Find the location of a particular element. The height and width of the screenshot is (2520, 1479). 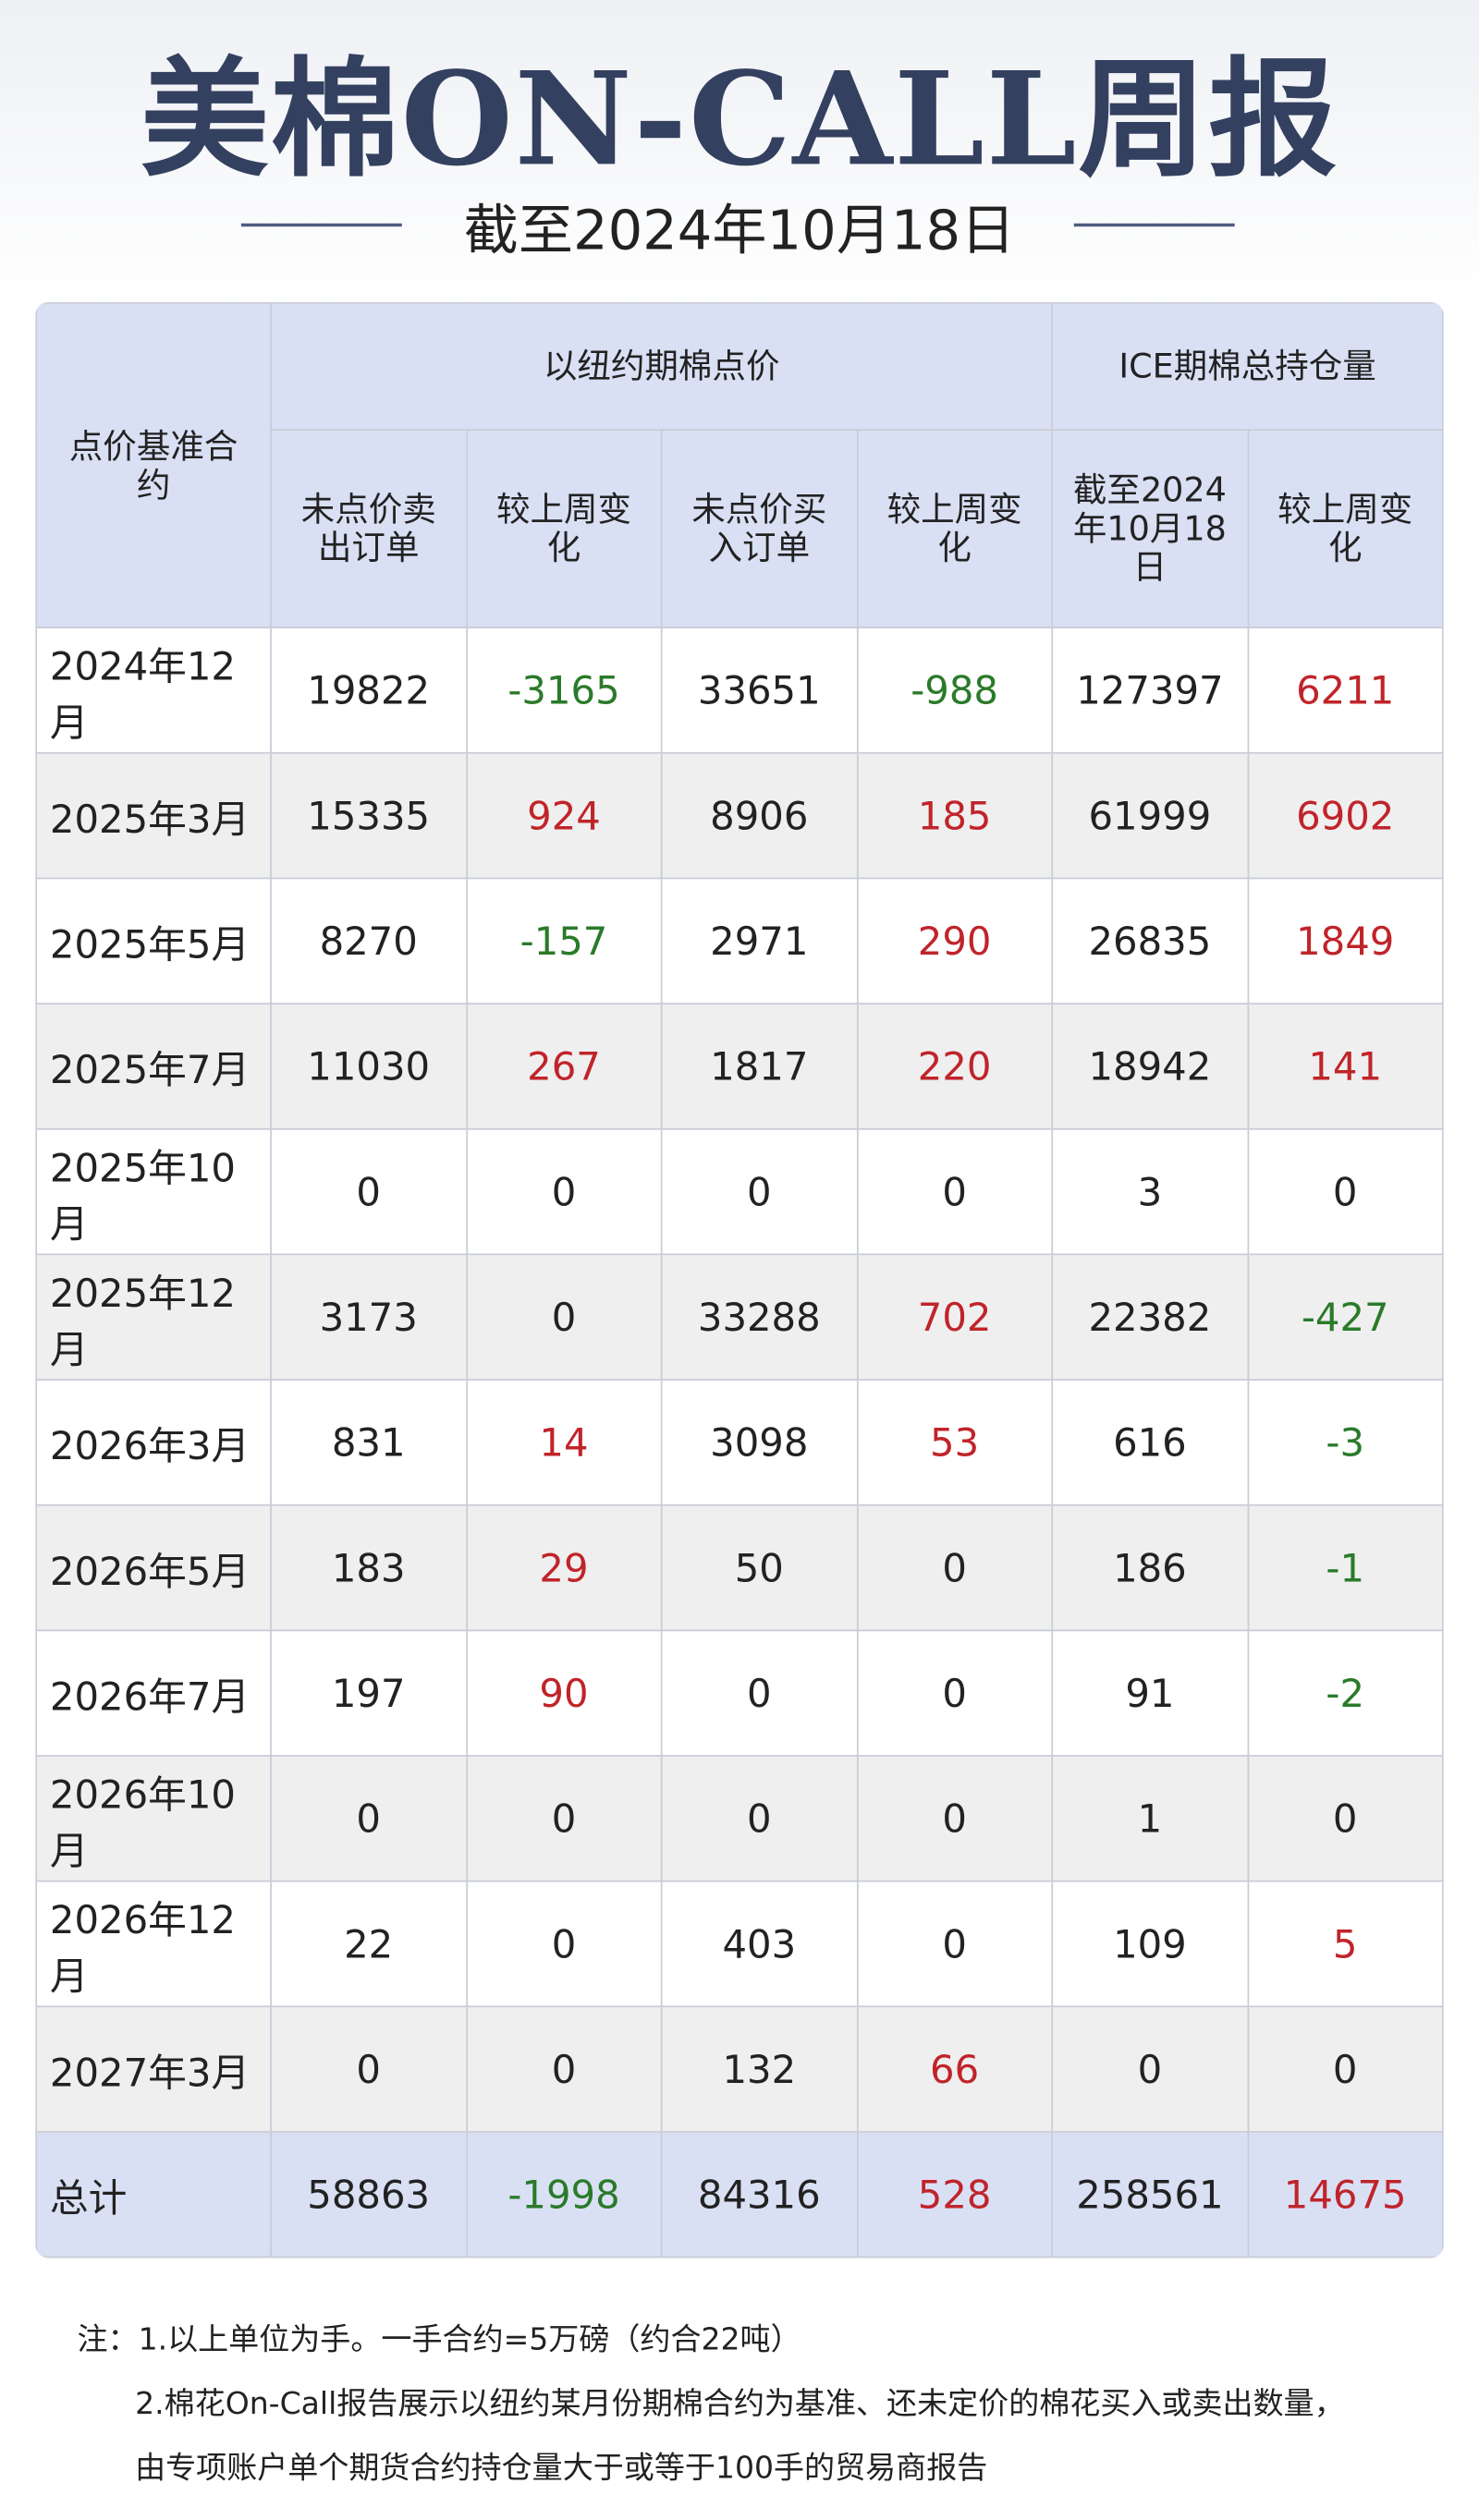

cell: 53 is located at coordinates (955, 1442).